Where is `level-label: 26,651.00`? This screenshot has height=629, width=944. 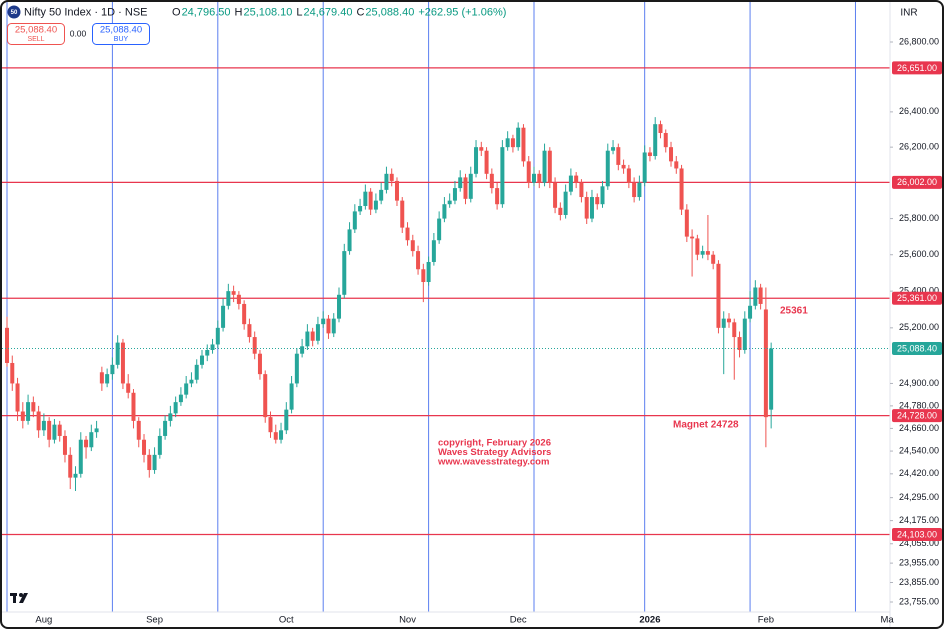
level-label: 26,651.00 is located at coordinates (917, 68).